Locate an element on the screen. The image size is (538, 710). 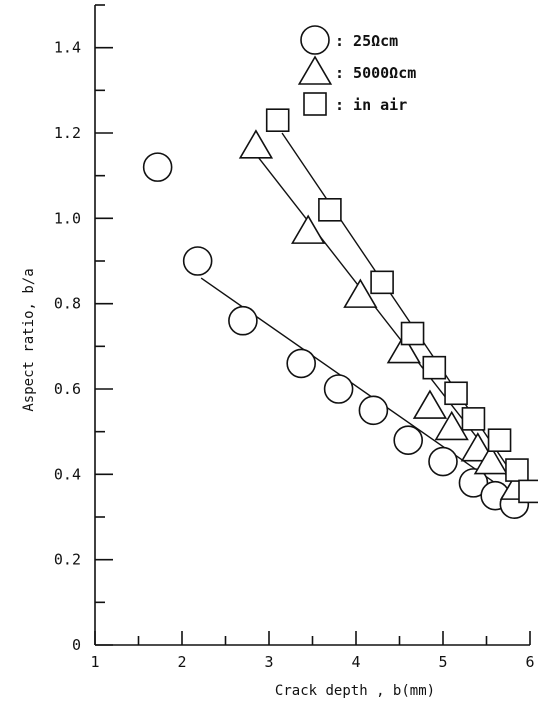
x-axis-label: Crack depth , b(mm) is located at coordinates (355, 691).